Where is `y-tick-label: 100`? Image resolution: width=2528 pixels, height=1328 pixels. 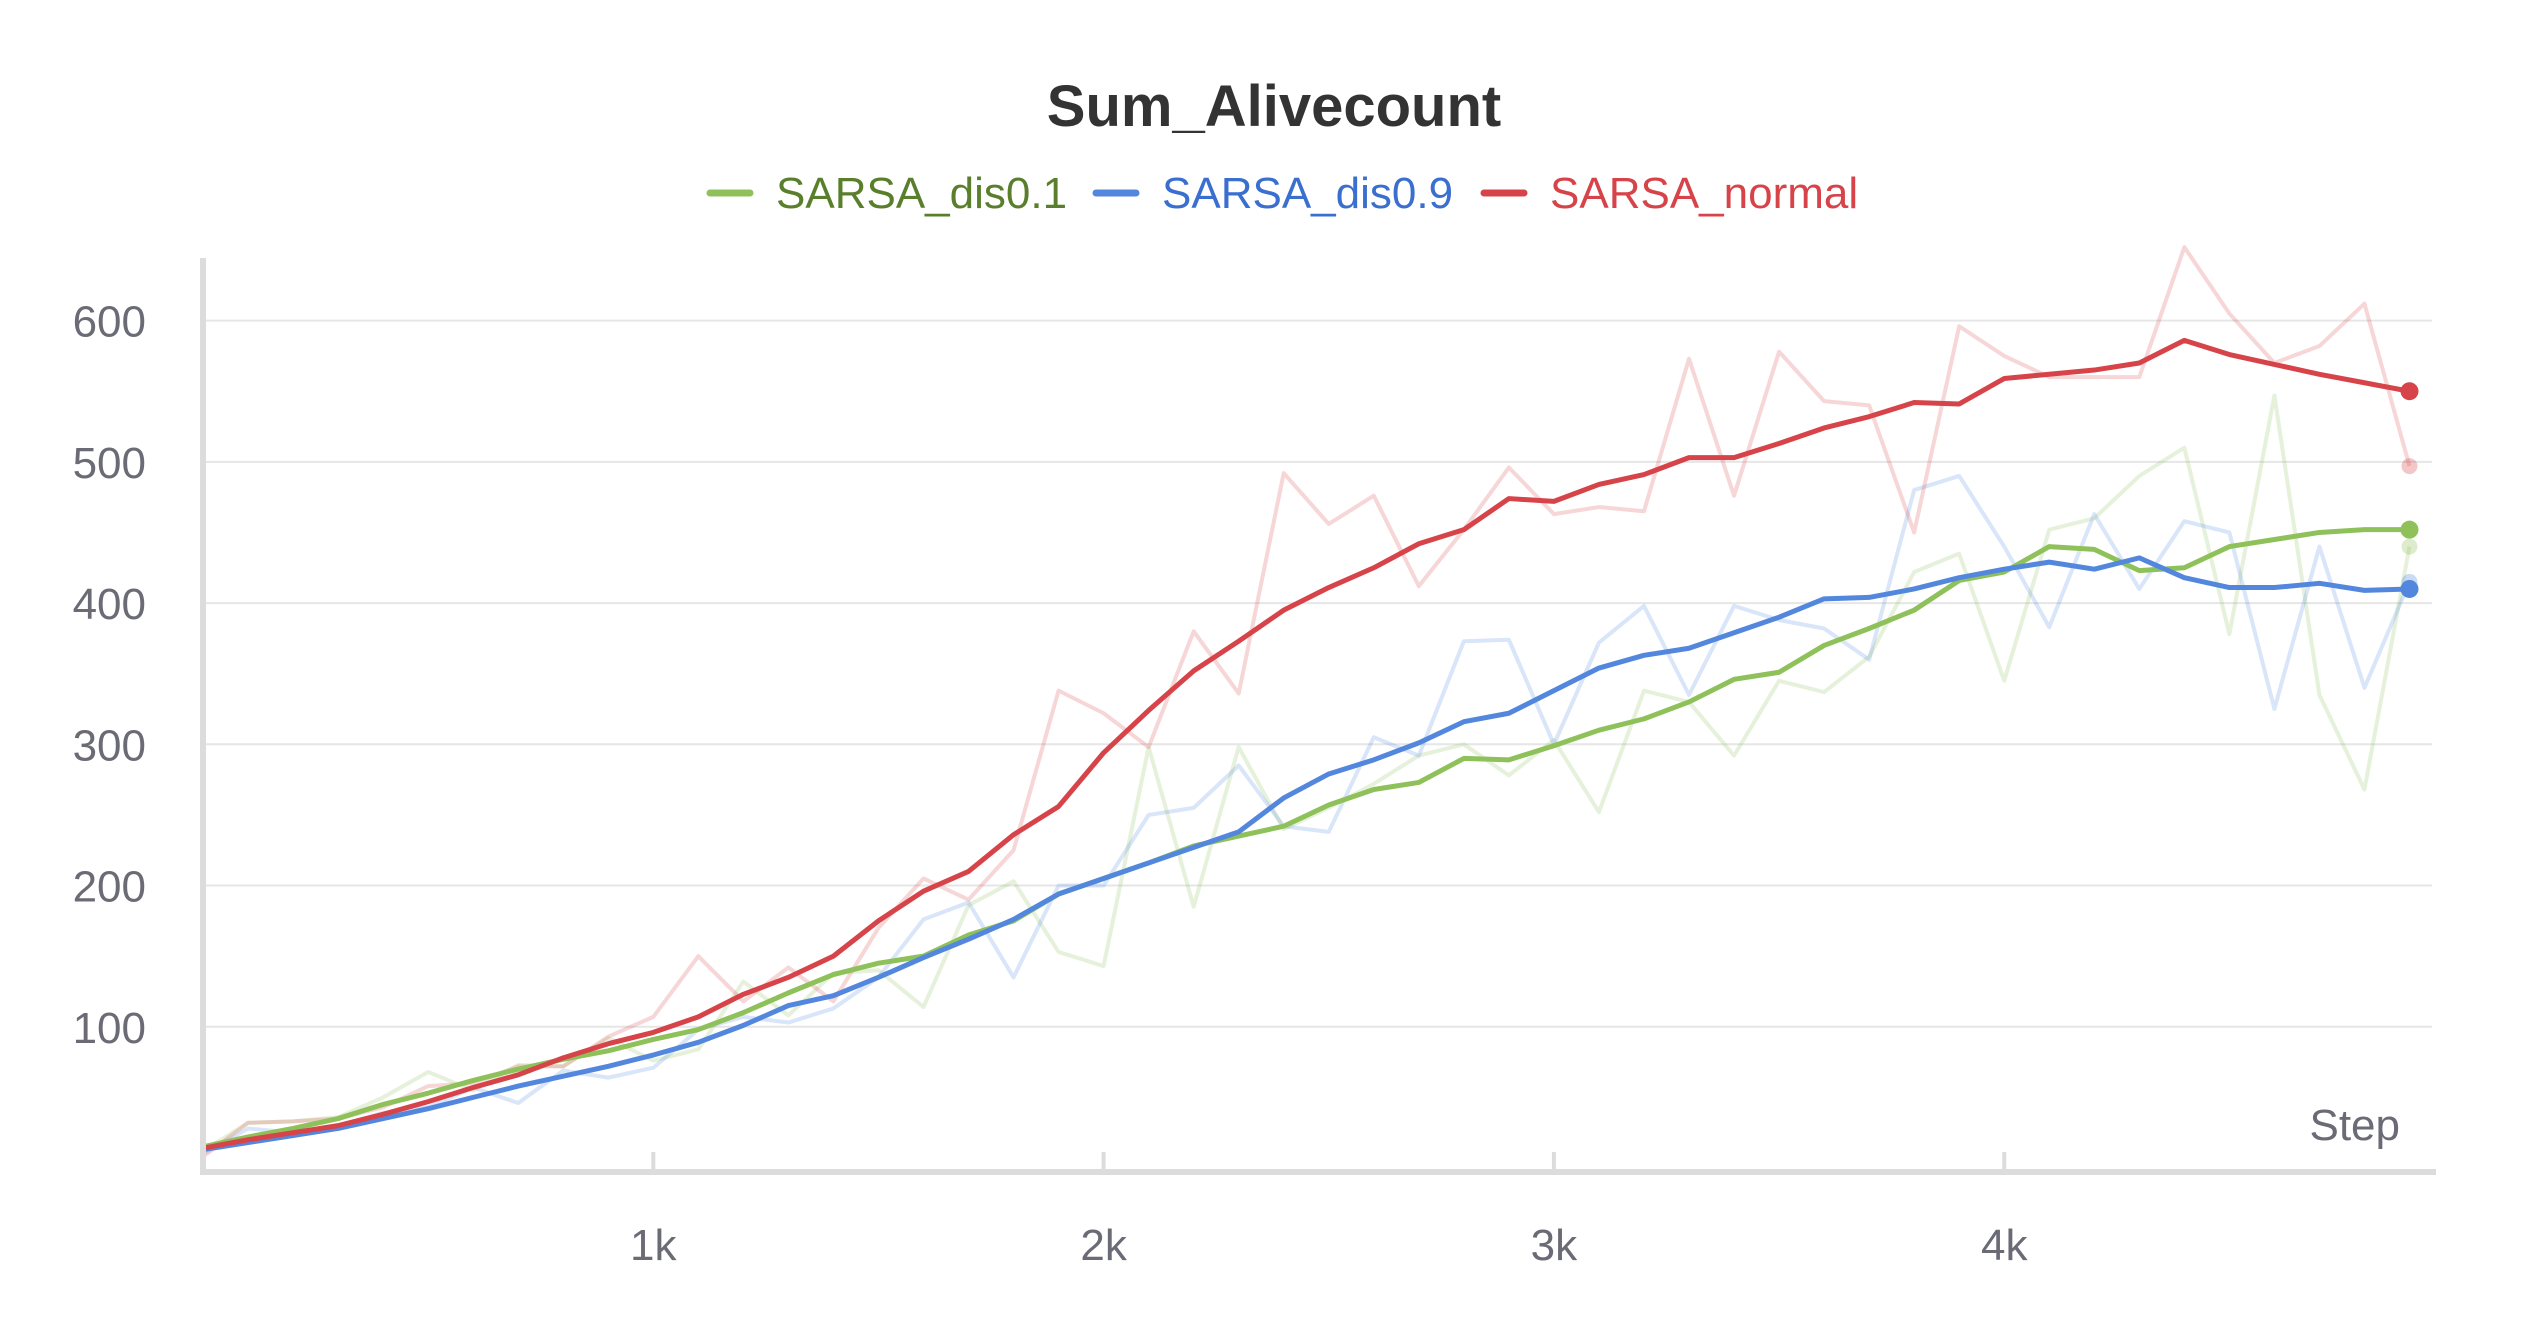 y-tick-label: 100 is located at coordinates (109, 1028).